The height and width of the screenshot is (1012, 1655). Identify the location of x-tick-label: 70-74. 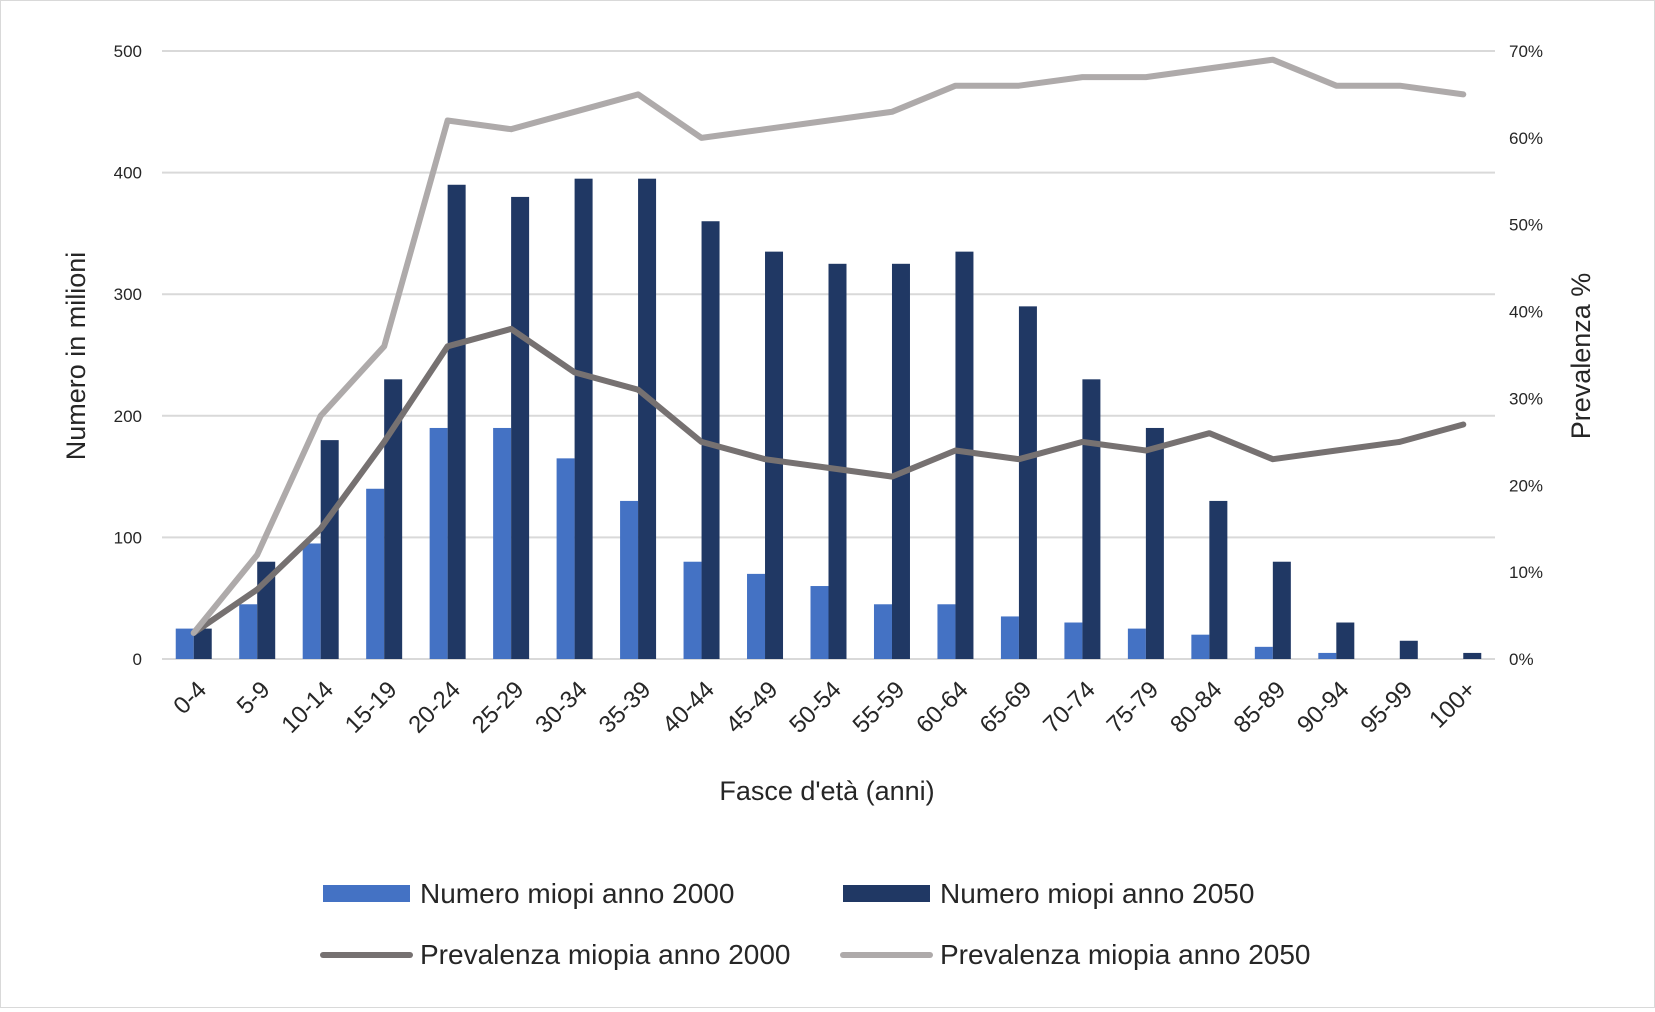
(1069, 707).